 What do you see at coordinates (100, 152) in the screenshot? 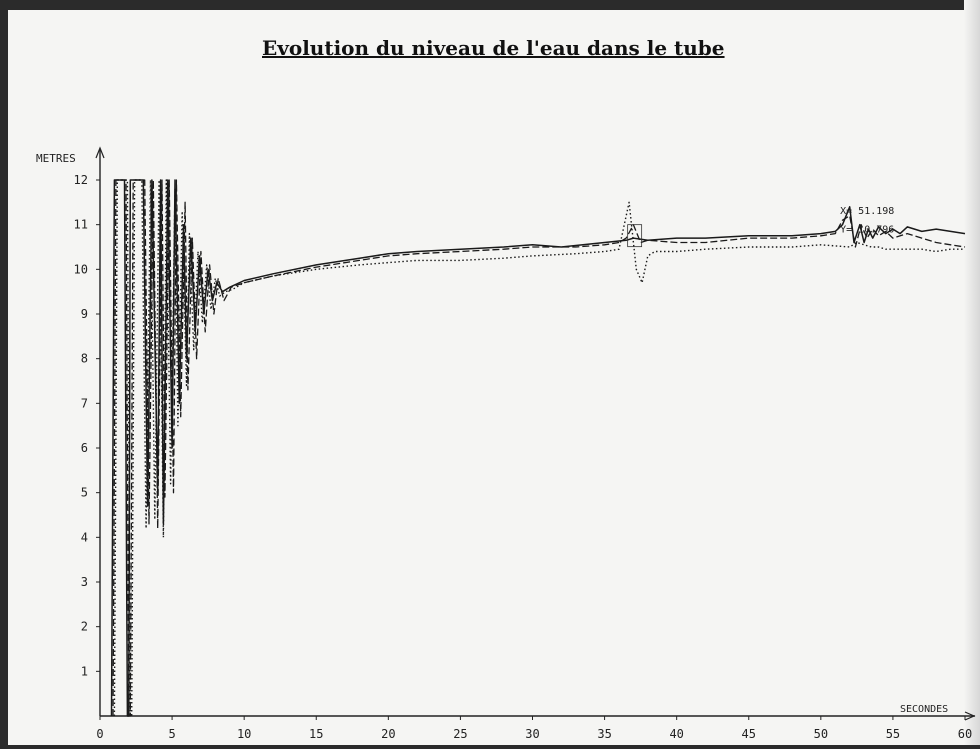
I see `y-axis-arrow` at bounding box center [100, 152].